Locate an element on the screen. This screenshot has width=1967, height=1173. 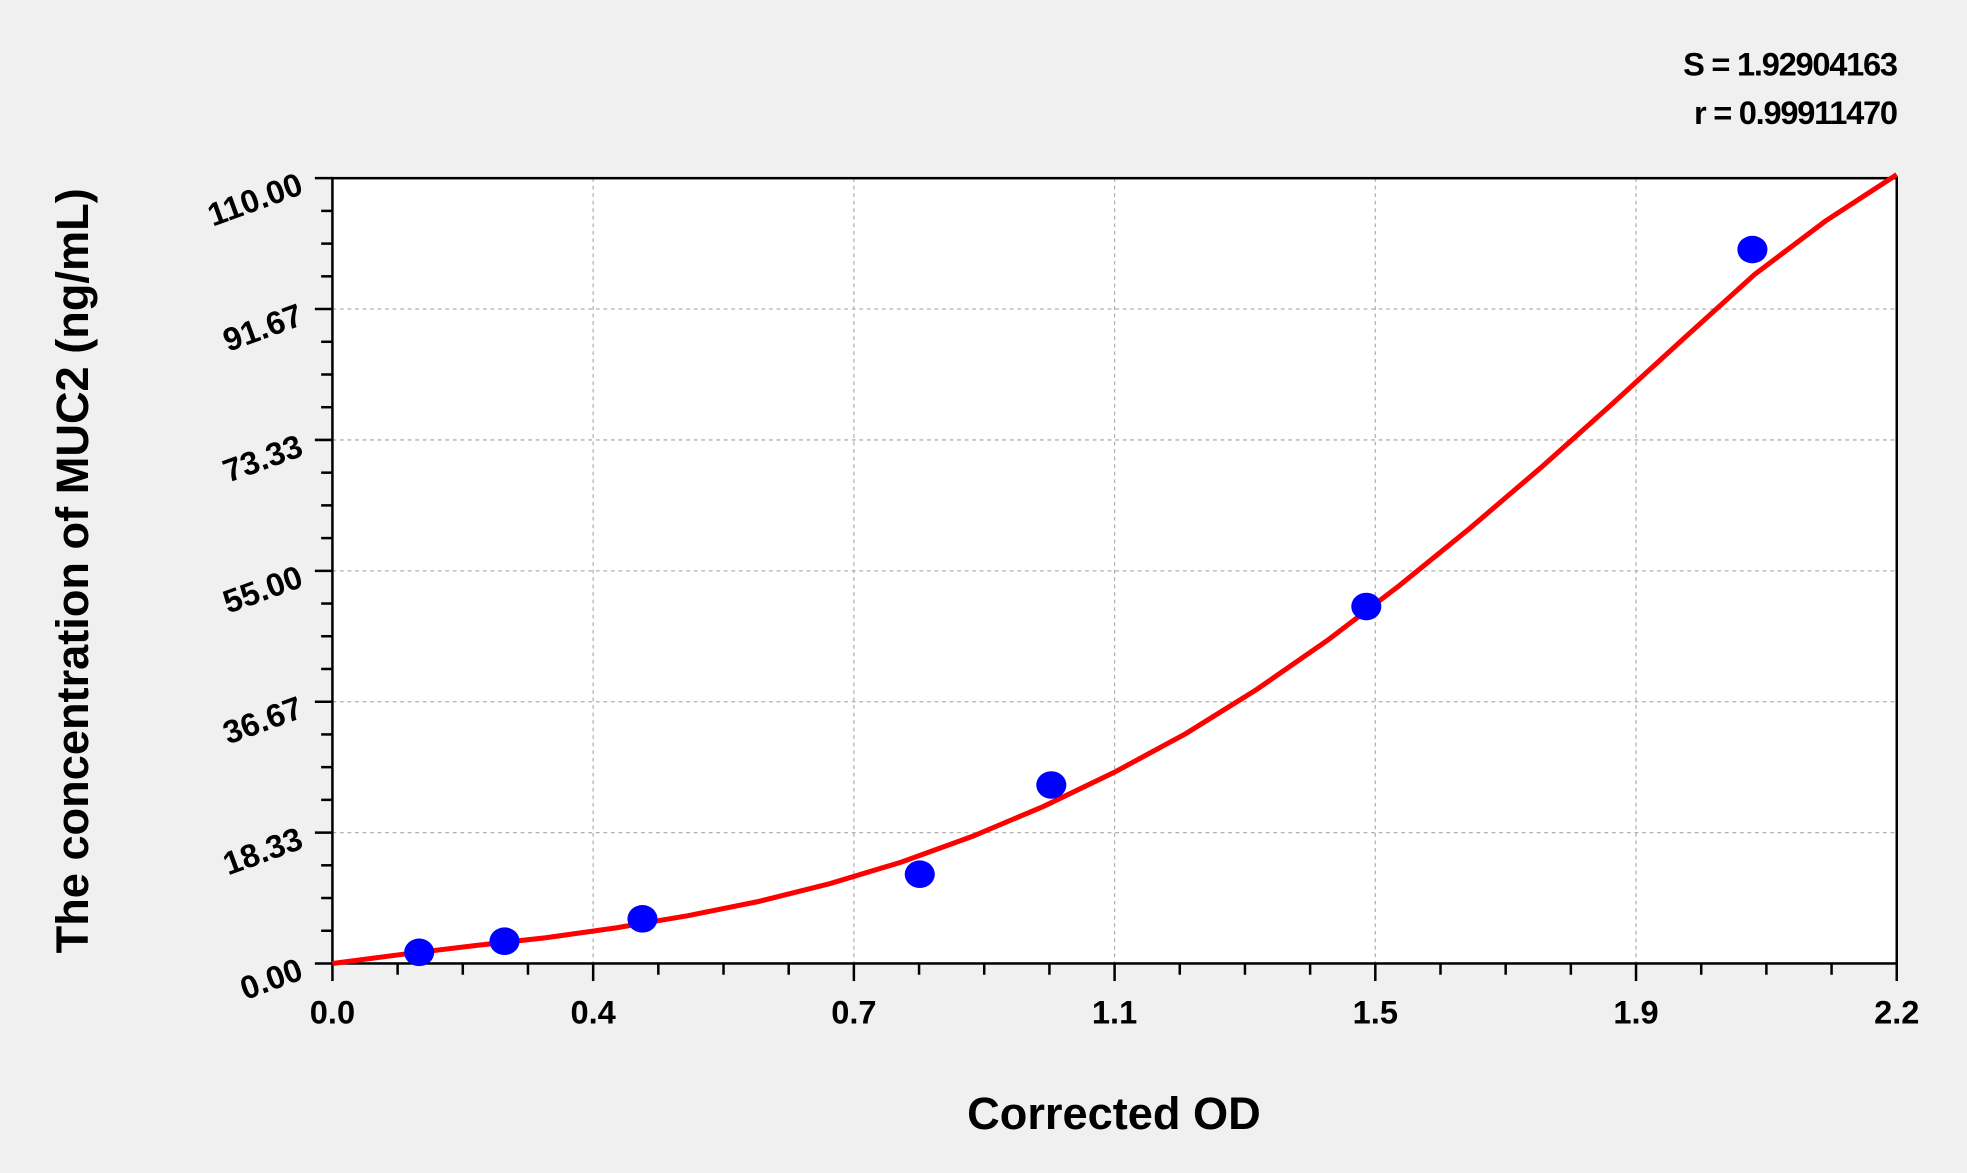
x-tick-label: 1.5 is located at coordinates (1375, 1012).